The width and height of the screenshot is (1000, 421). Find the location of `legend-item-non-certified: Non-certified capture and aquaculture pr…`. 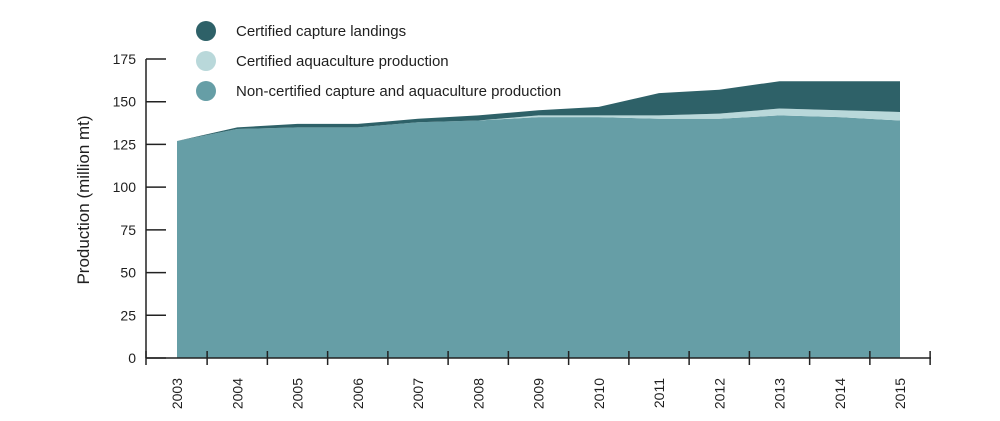

legend-item-non-certified: Non-certified capture and aquaculture pr… is located at coordinates (378, 91).